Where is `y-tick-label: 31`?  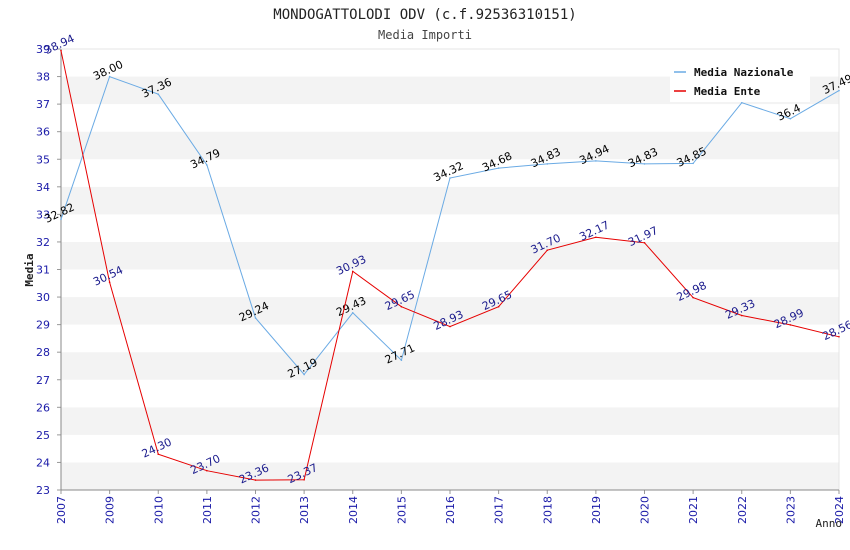 y-tick-label: 31 is located at coordinates (43, 270).